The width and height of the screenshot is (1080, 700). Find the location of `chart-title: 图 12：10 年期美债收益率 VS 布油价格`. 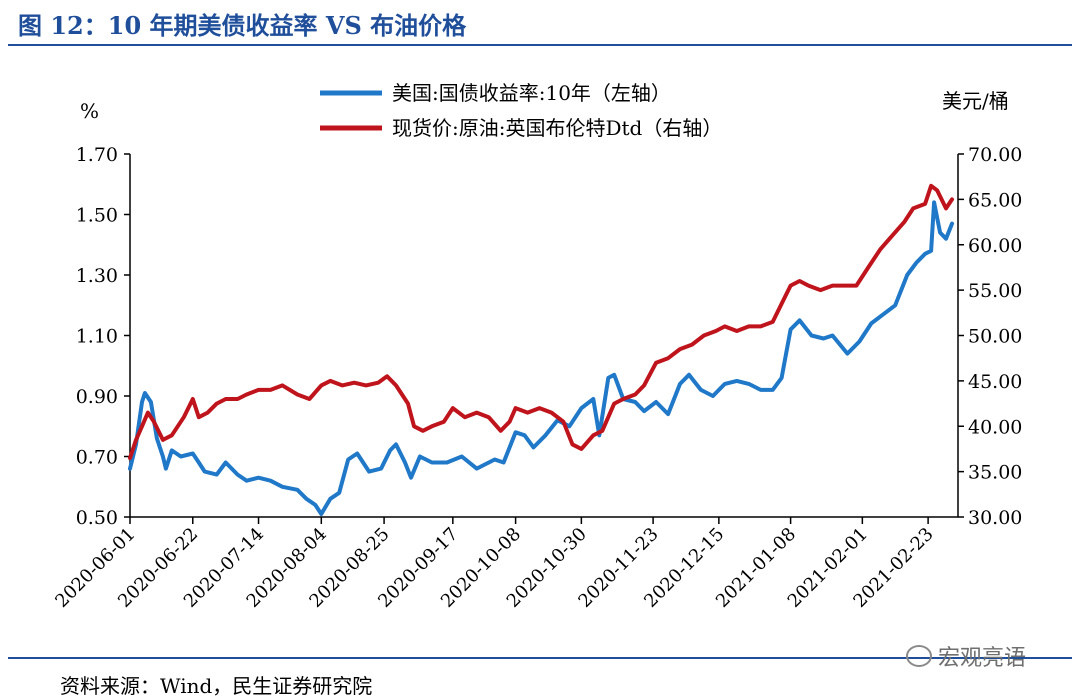

chart-title: 图 12：10 年期美债收益率 VS 布油价格 is located at coordinates (242, 25).